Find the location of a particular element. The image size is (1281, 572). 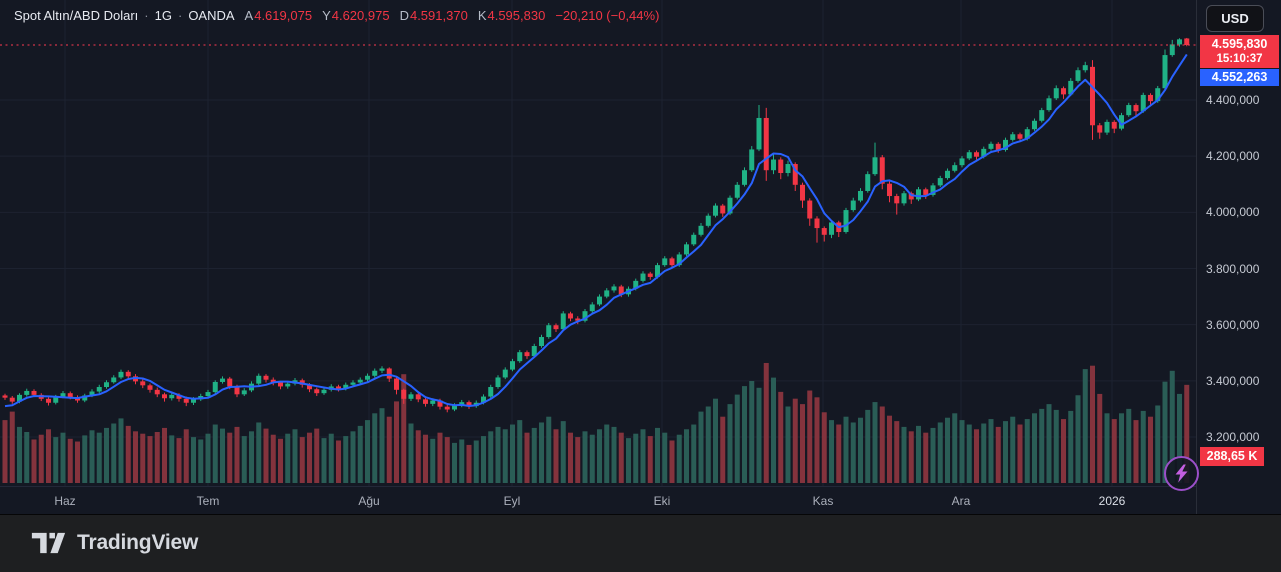

tradingview-brand-link: TradingView is located at coordinates (114, 543).